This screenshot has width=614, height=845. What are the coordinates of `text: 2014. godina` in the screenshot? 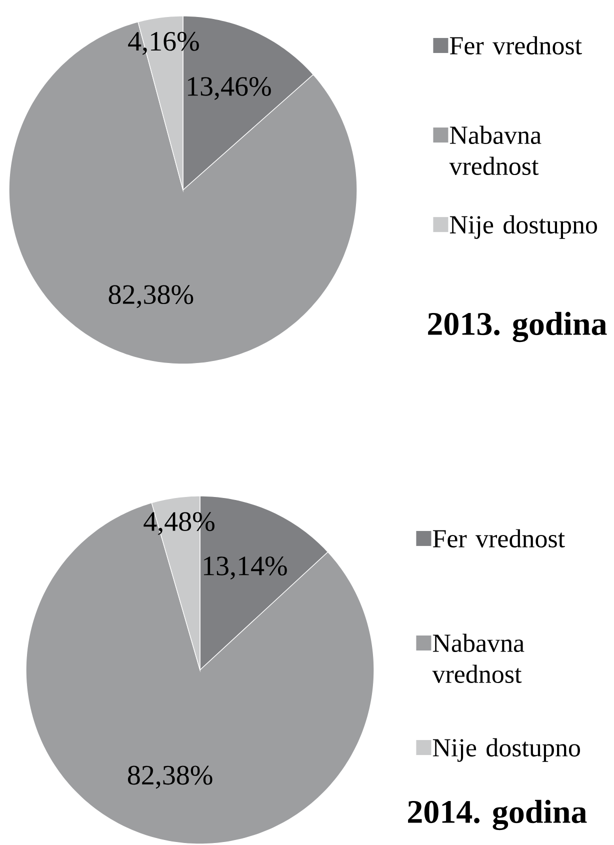 It's located at (497, 815).